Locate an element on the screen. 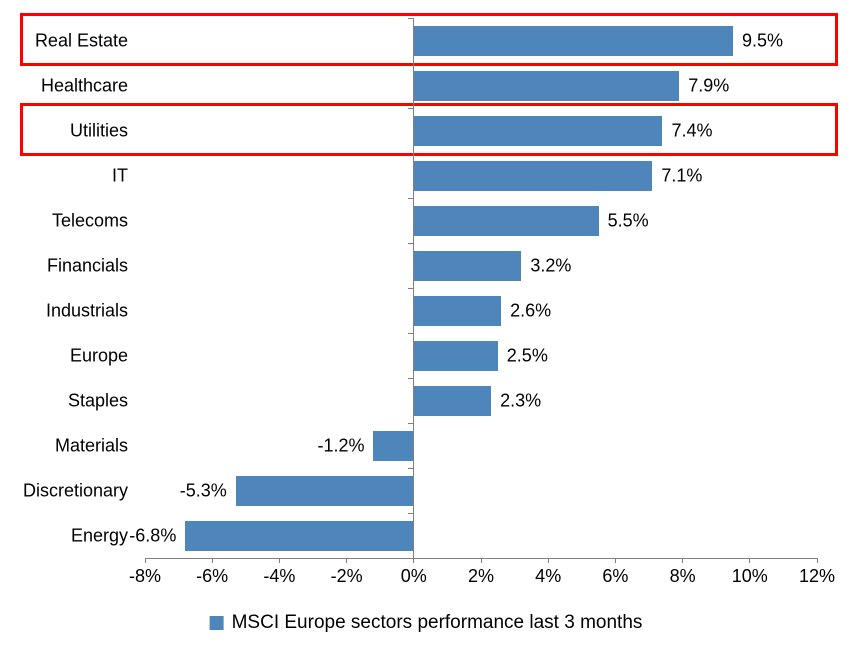  category-label: Staples is located at coordinates (97, 400).